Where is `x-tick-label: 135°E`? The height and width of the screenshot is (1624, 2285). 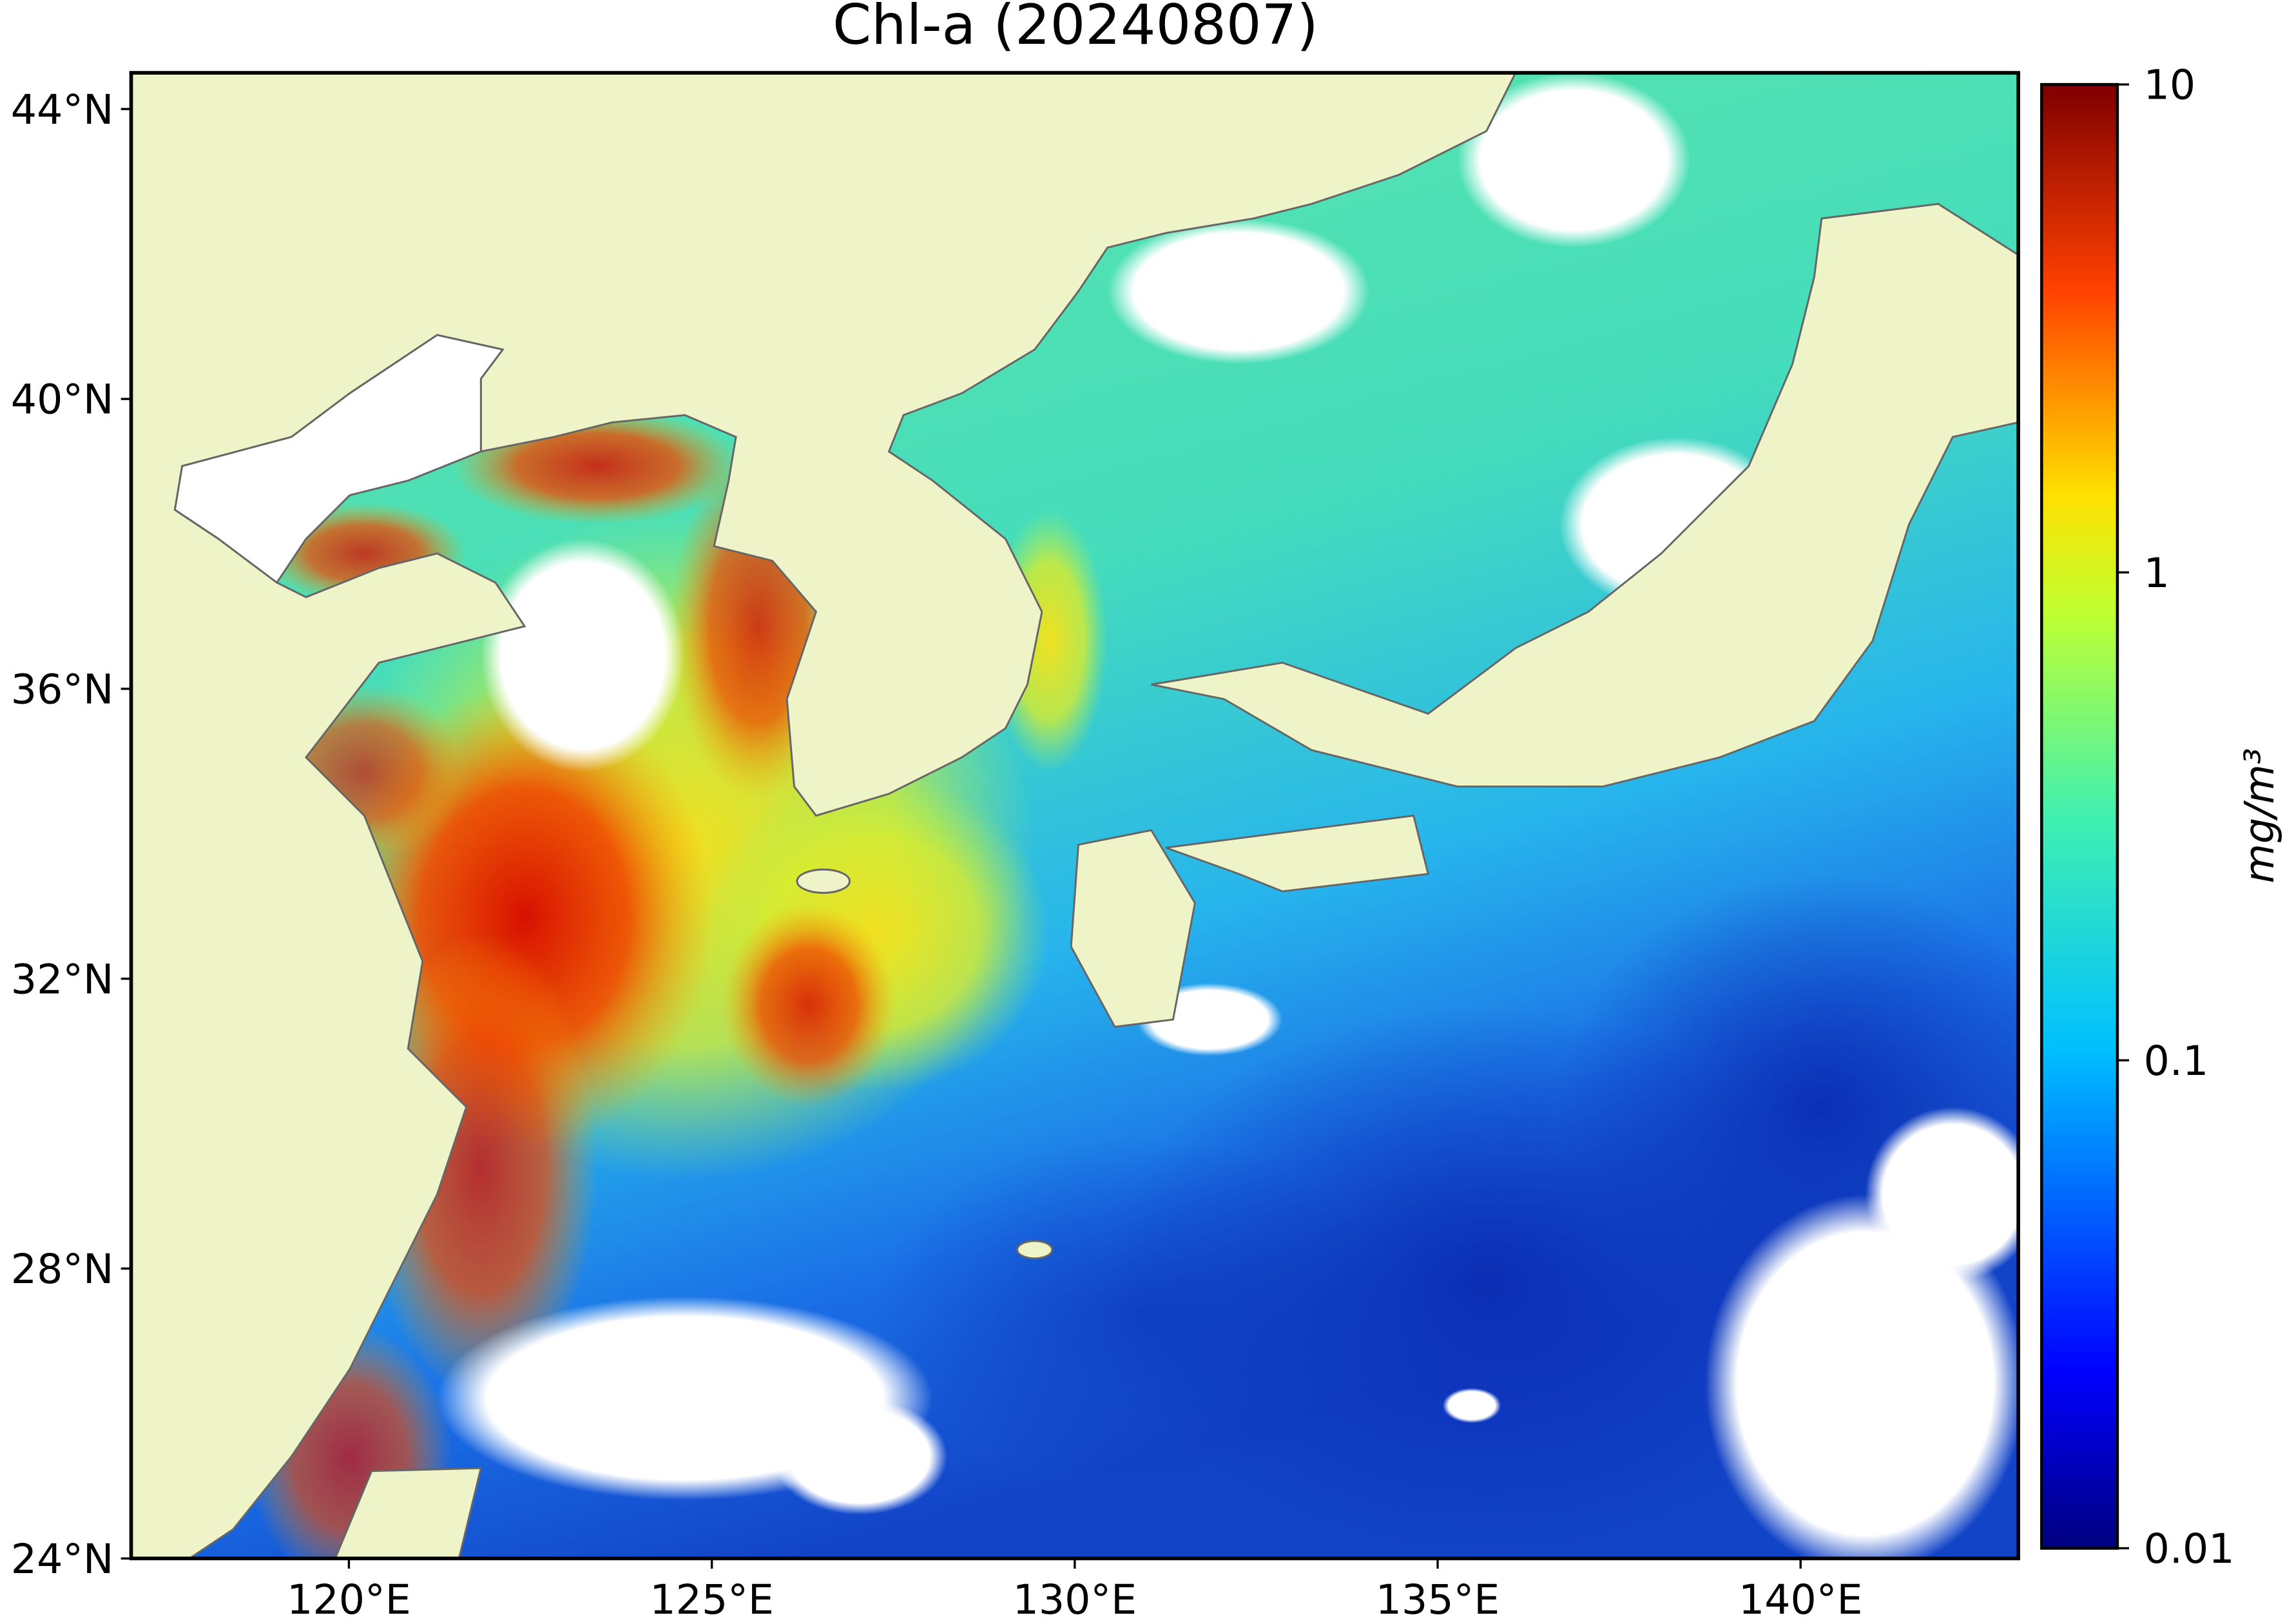 x-tick-label: 135°E is located at coordinates (1438, 1600).